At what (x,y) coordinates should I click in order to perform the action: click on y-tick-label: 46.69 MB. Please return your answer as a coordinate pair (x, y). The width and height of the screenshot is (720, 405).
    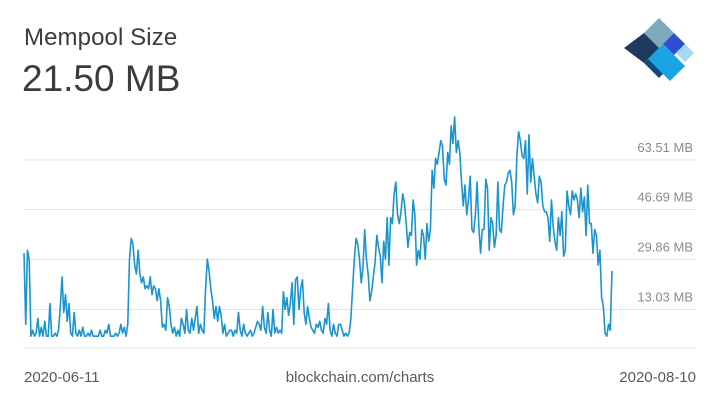
    Looking at the image, I should click on (665, 197).